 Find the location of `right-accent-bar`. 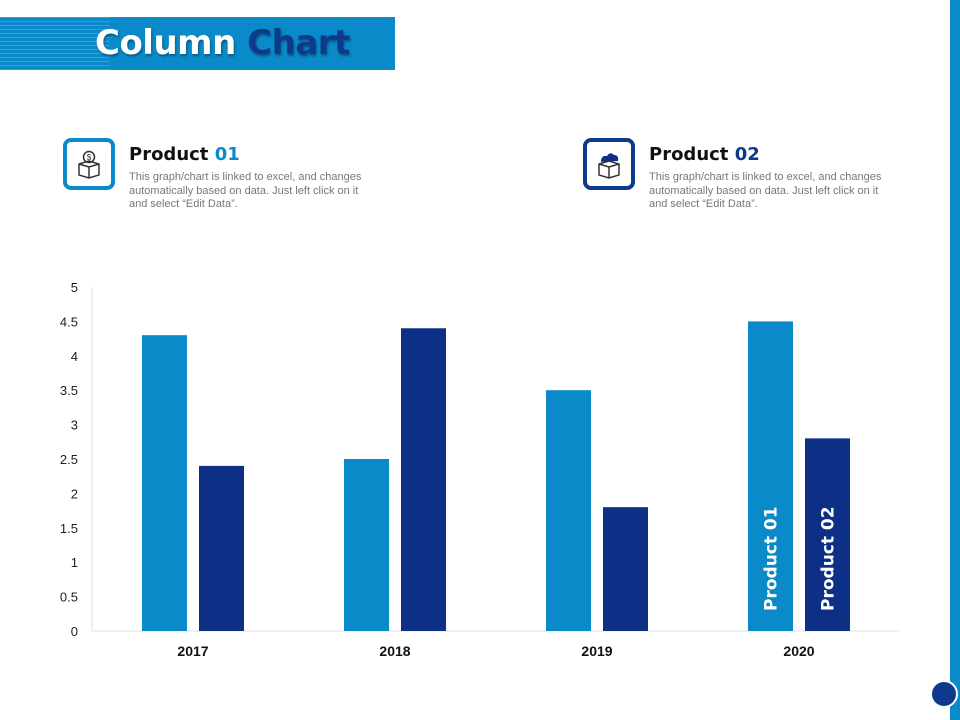

right-accent-bar is located at coordinates (955, 360).